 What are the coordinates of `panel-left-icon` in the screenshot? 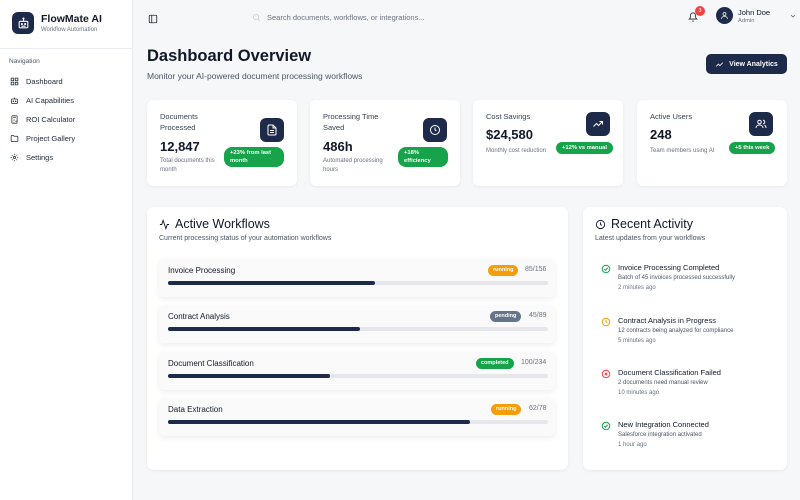 It's located at (153, 19).